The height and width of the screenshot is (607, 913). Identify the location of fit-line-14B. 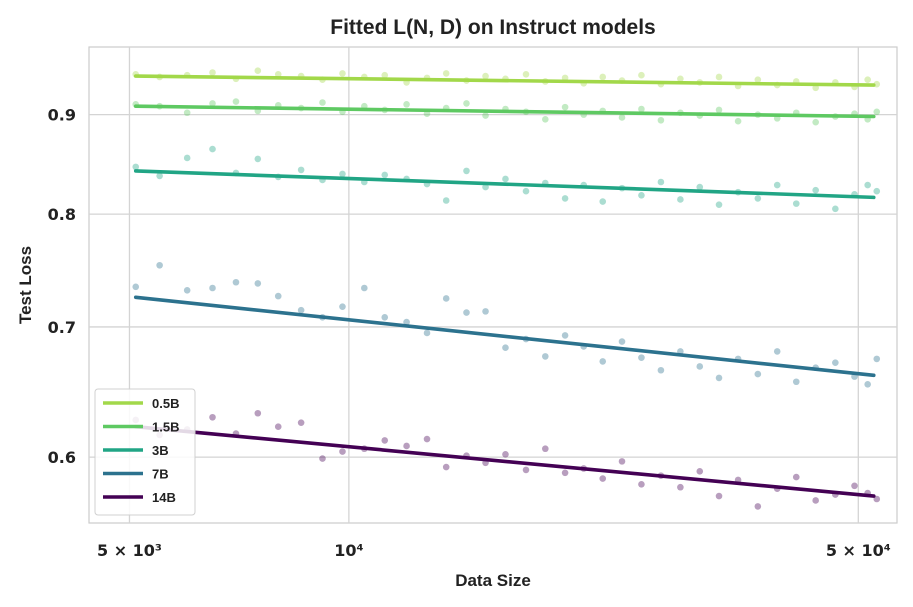
(504, 461).